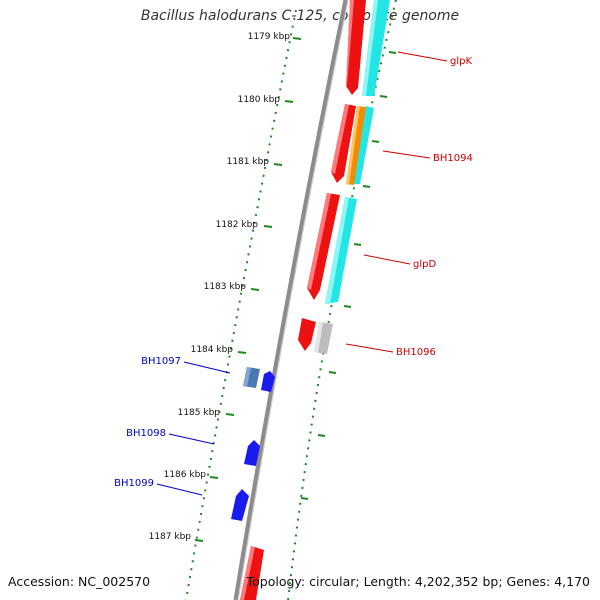 The image size is (600, 600). What do you see at coordinates (134, 483) in the screenshot?
I see `gene-label-BH1099: BH1099` at bounding box center [134, 483].